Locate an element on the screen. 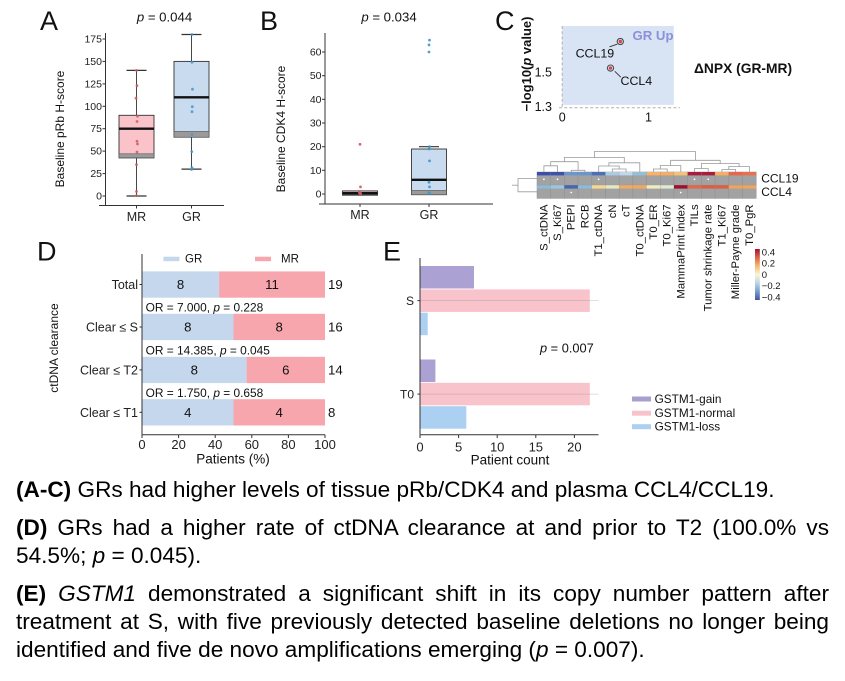  svg-text: T0_PgR is located at coordinates (750, 224).